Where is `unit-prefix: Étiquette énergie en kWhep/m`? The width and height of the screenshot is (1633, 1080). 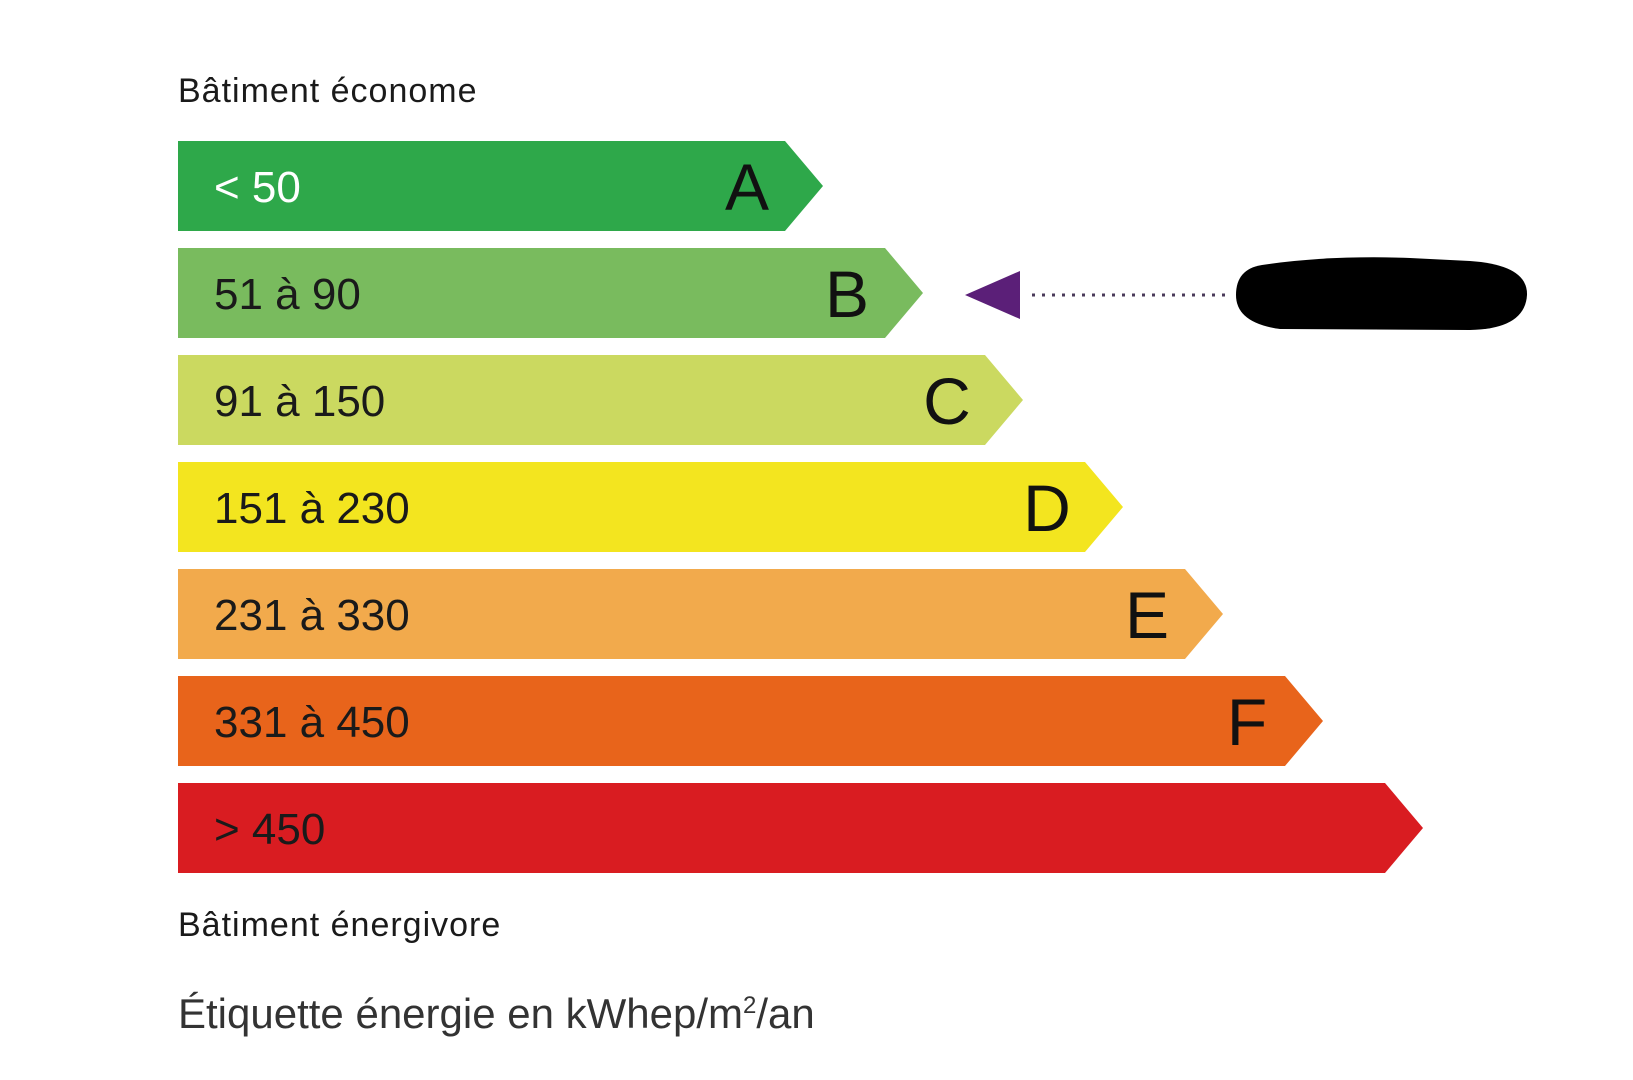
unit-prefix: Étiquette énergie en kWhep/m is located at coordinates (460, 1013).